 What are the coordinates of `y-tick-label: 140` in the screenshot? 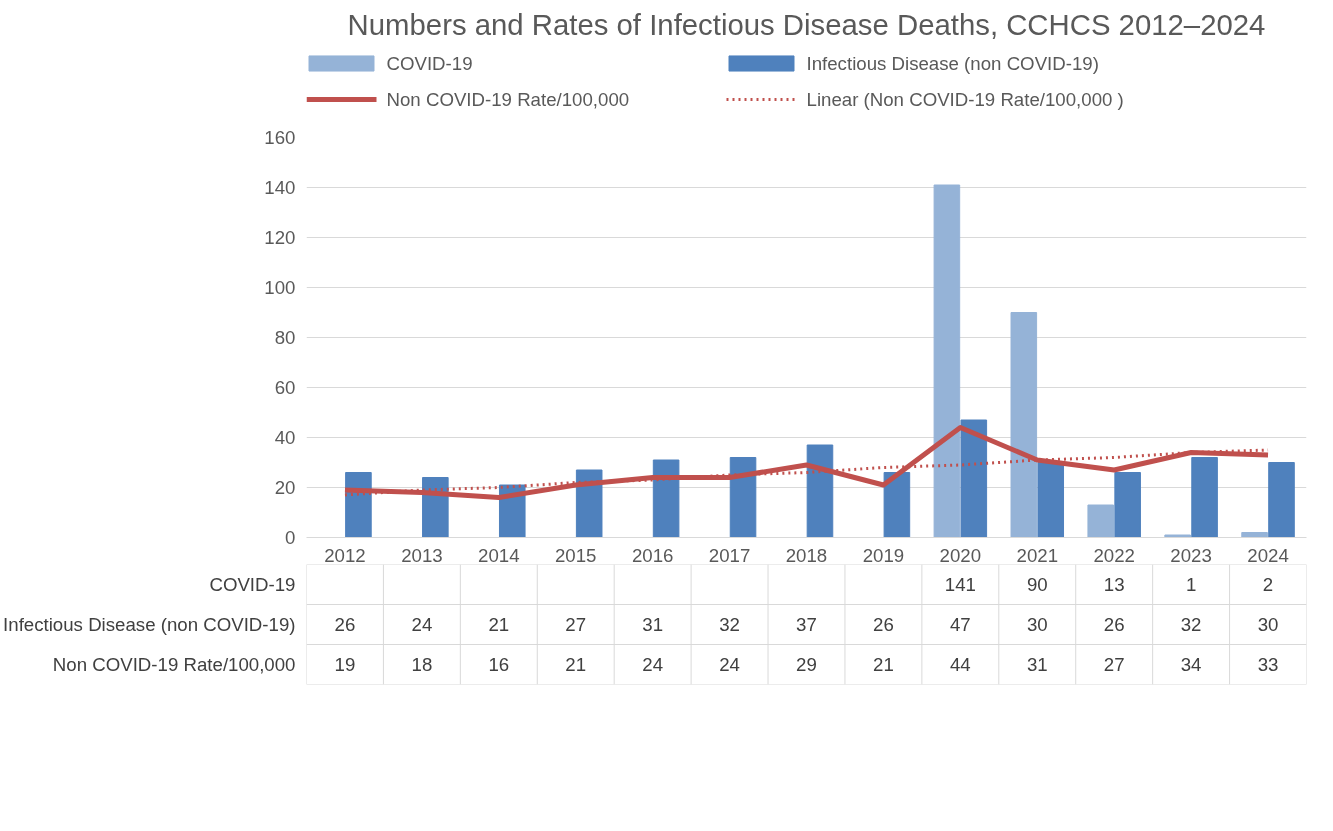 It's located at (280, 187).